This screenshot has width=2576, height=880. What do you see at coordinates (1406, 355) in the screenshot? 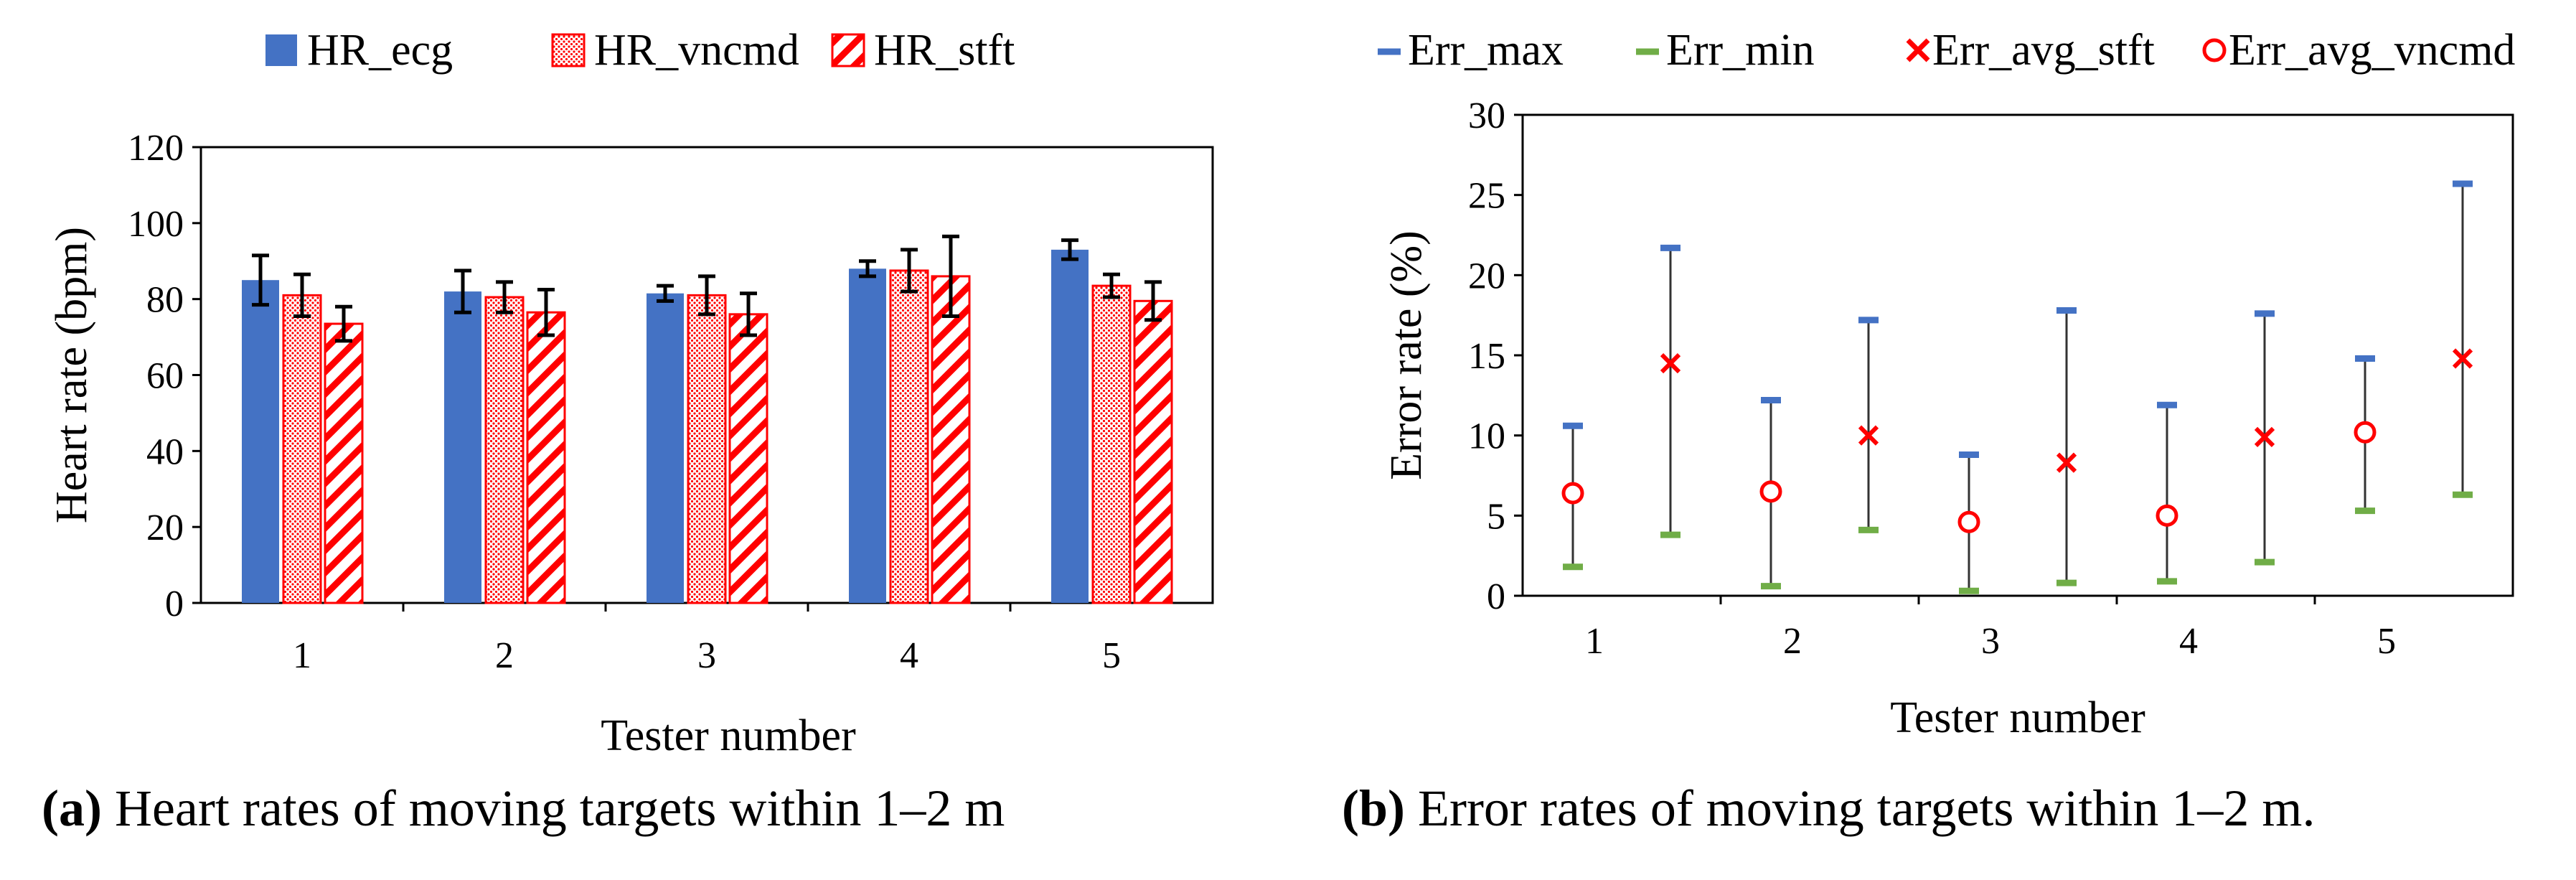
I see `y-axis-label: Error rate (%)` at bounding box center [1406, 355].